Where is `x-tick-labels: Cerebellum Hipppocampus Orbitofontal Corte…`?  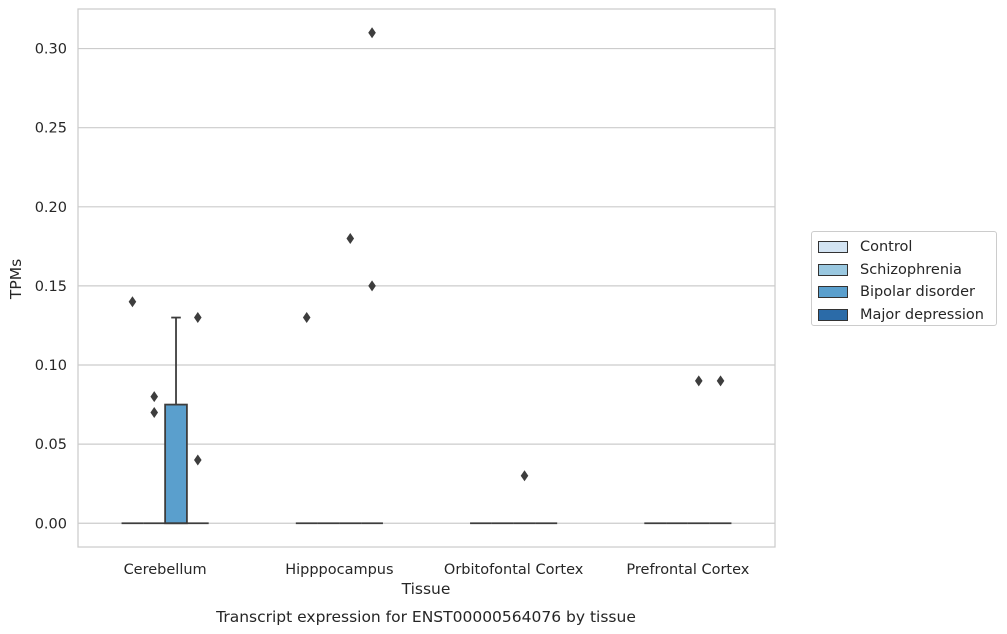
x-tick-labels: Cerebellum Hipppocampus Orbitofontal Corte… is located at coordinates (437, 570).